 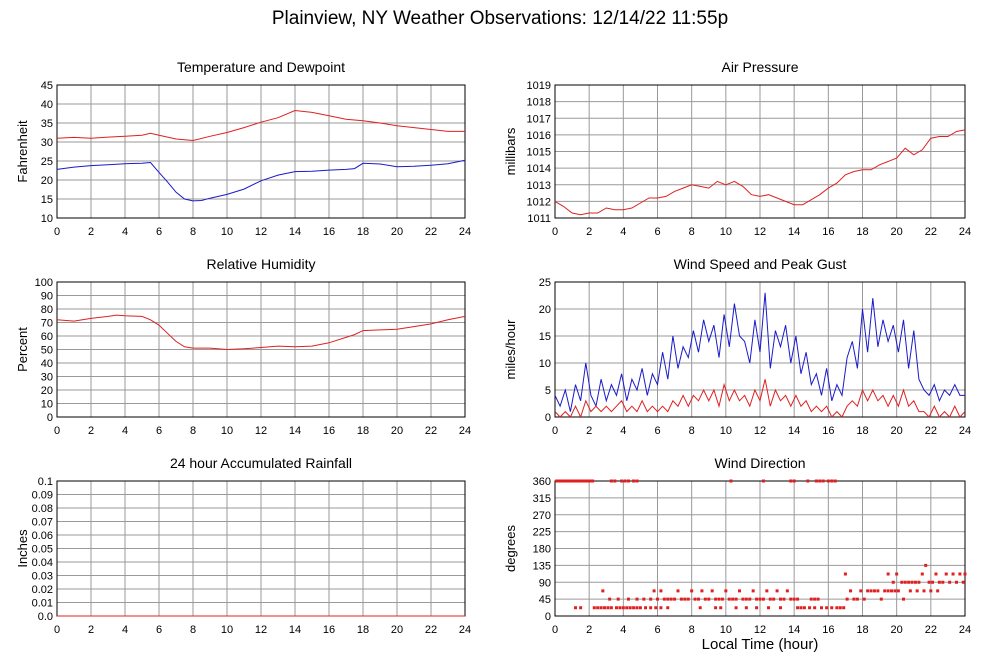 I want to click on rh-ytick-label: 0, so click(x=50, y=418).